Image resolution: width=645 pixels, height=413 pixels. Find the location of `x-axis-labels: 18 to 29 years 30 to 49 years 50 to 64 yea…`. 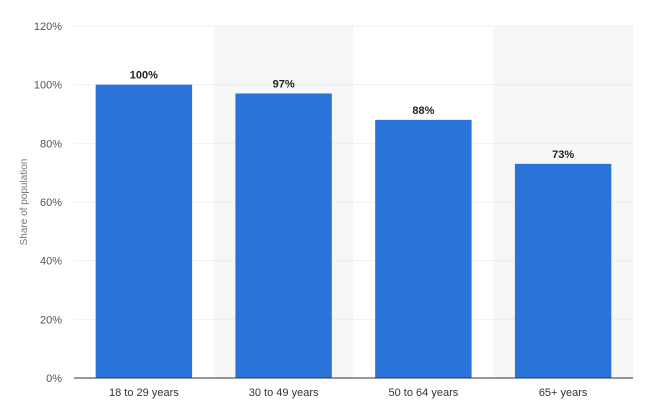

x-axis-labels: 18 to 29 years 30 to 49 years 50 to 64 yea… is located at coordinates (348, 393).